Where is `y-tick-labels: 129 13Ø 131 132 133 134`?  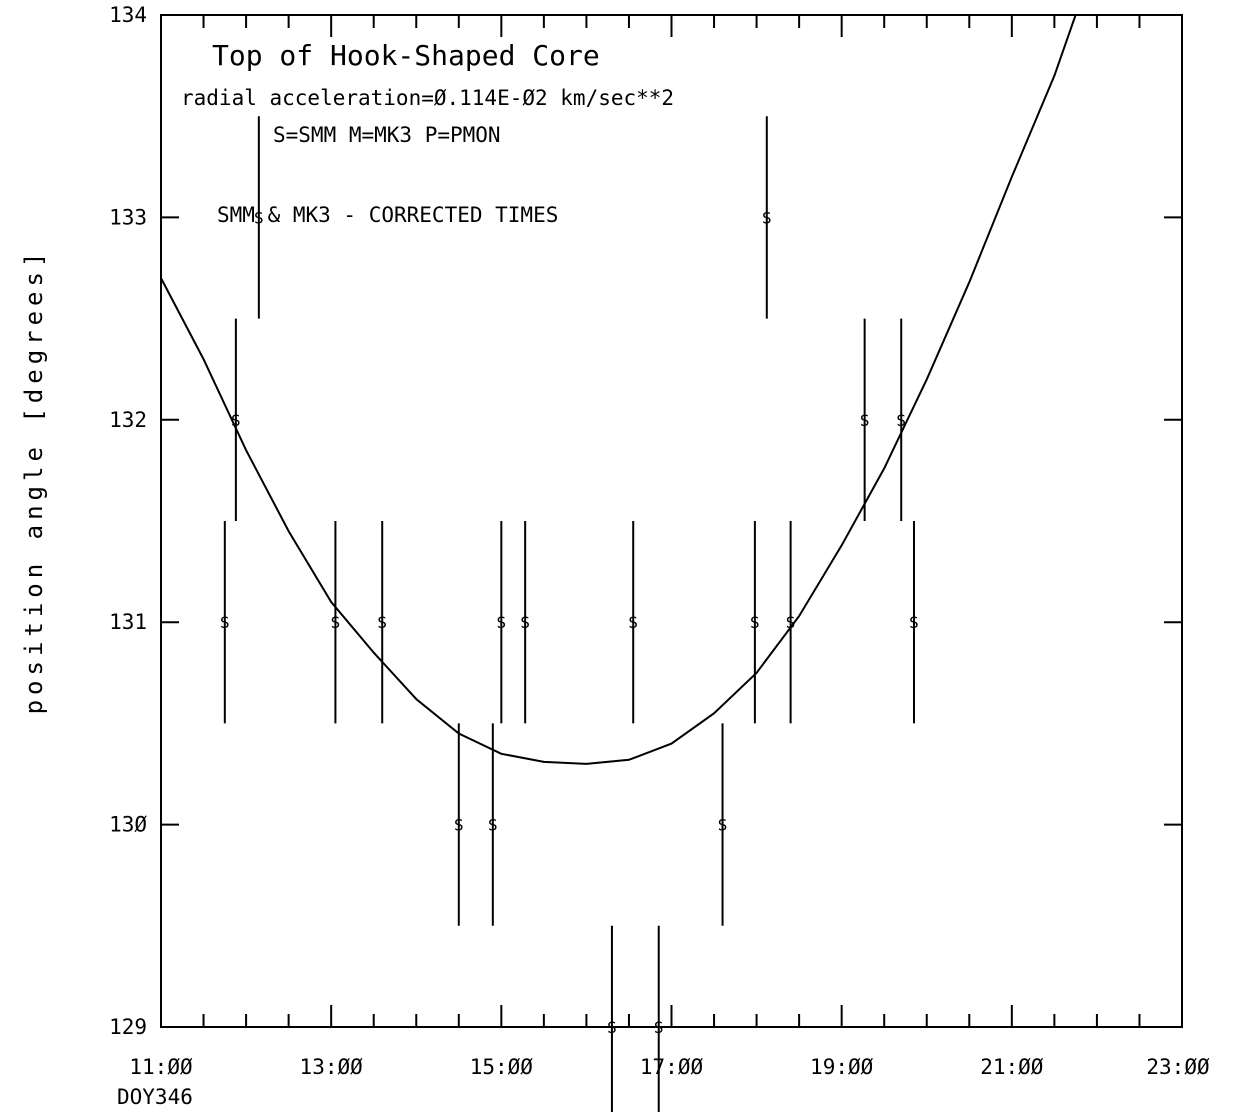 y-tick-labels: 129 13Ø 131 132 133 134 is located at coordinates (128, 521).